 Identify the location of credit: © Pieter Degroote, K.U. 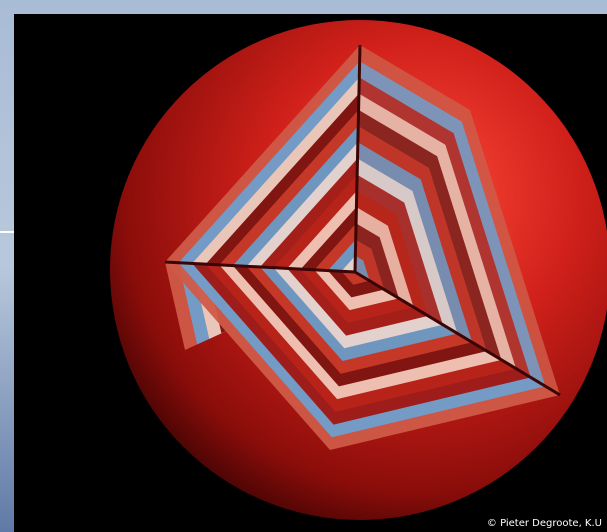
(544, 523).